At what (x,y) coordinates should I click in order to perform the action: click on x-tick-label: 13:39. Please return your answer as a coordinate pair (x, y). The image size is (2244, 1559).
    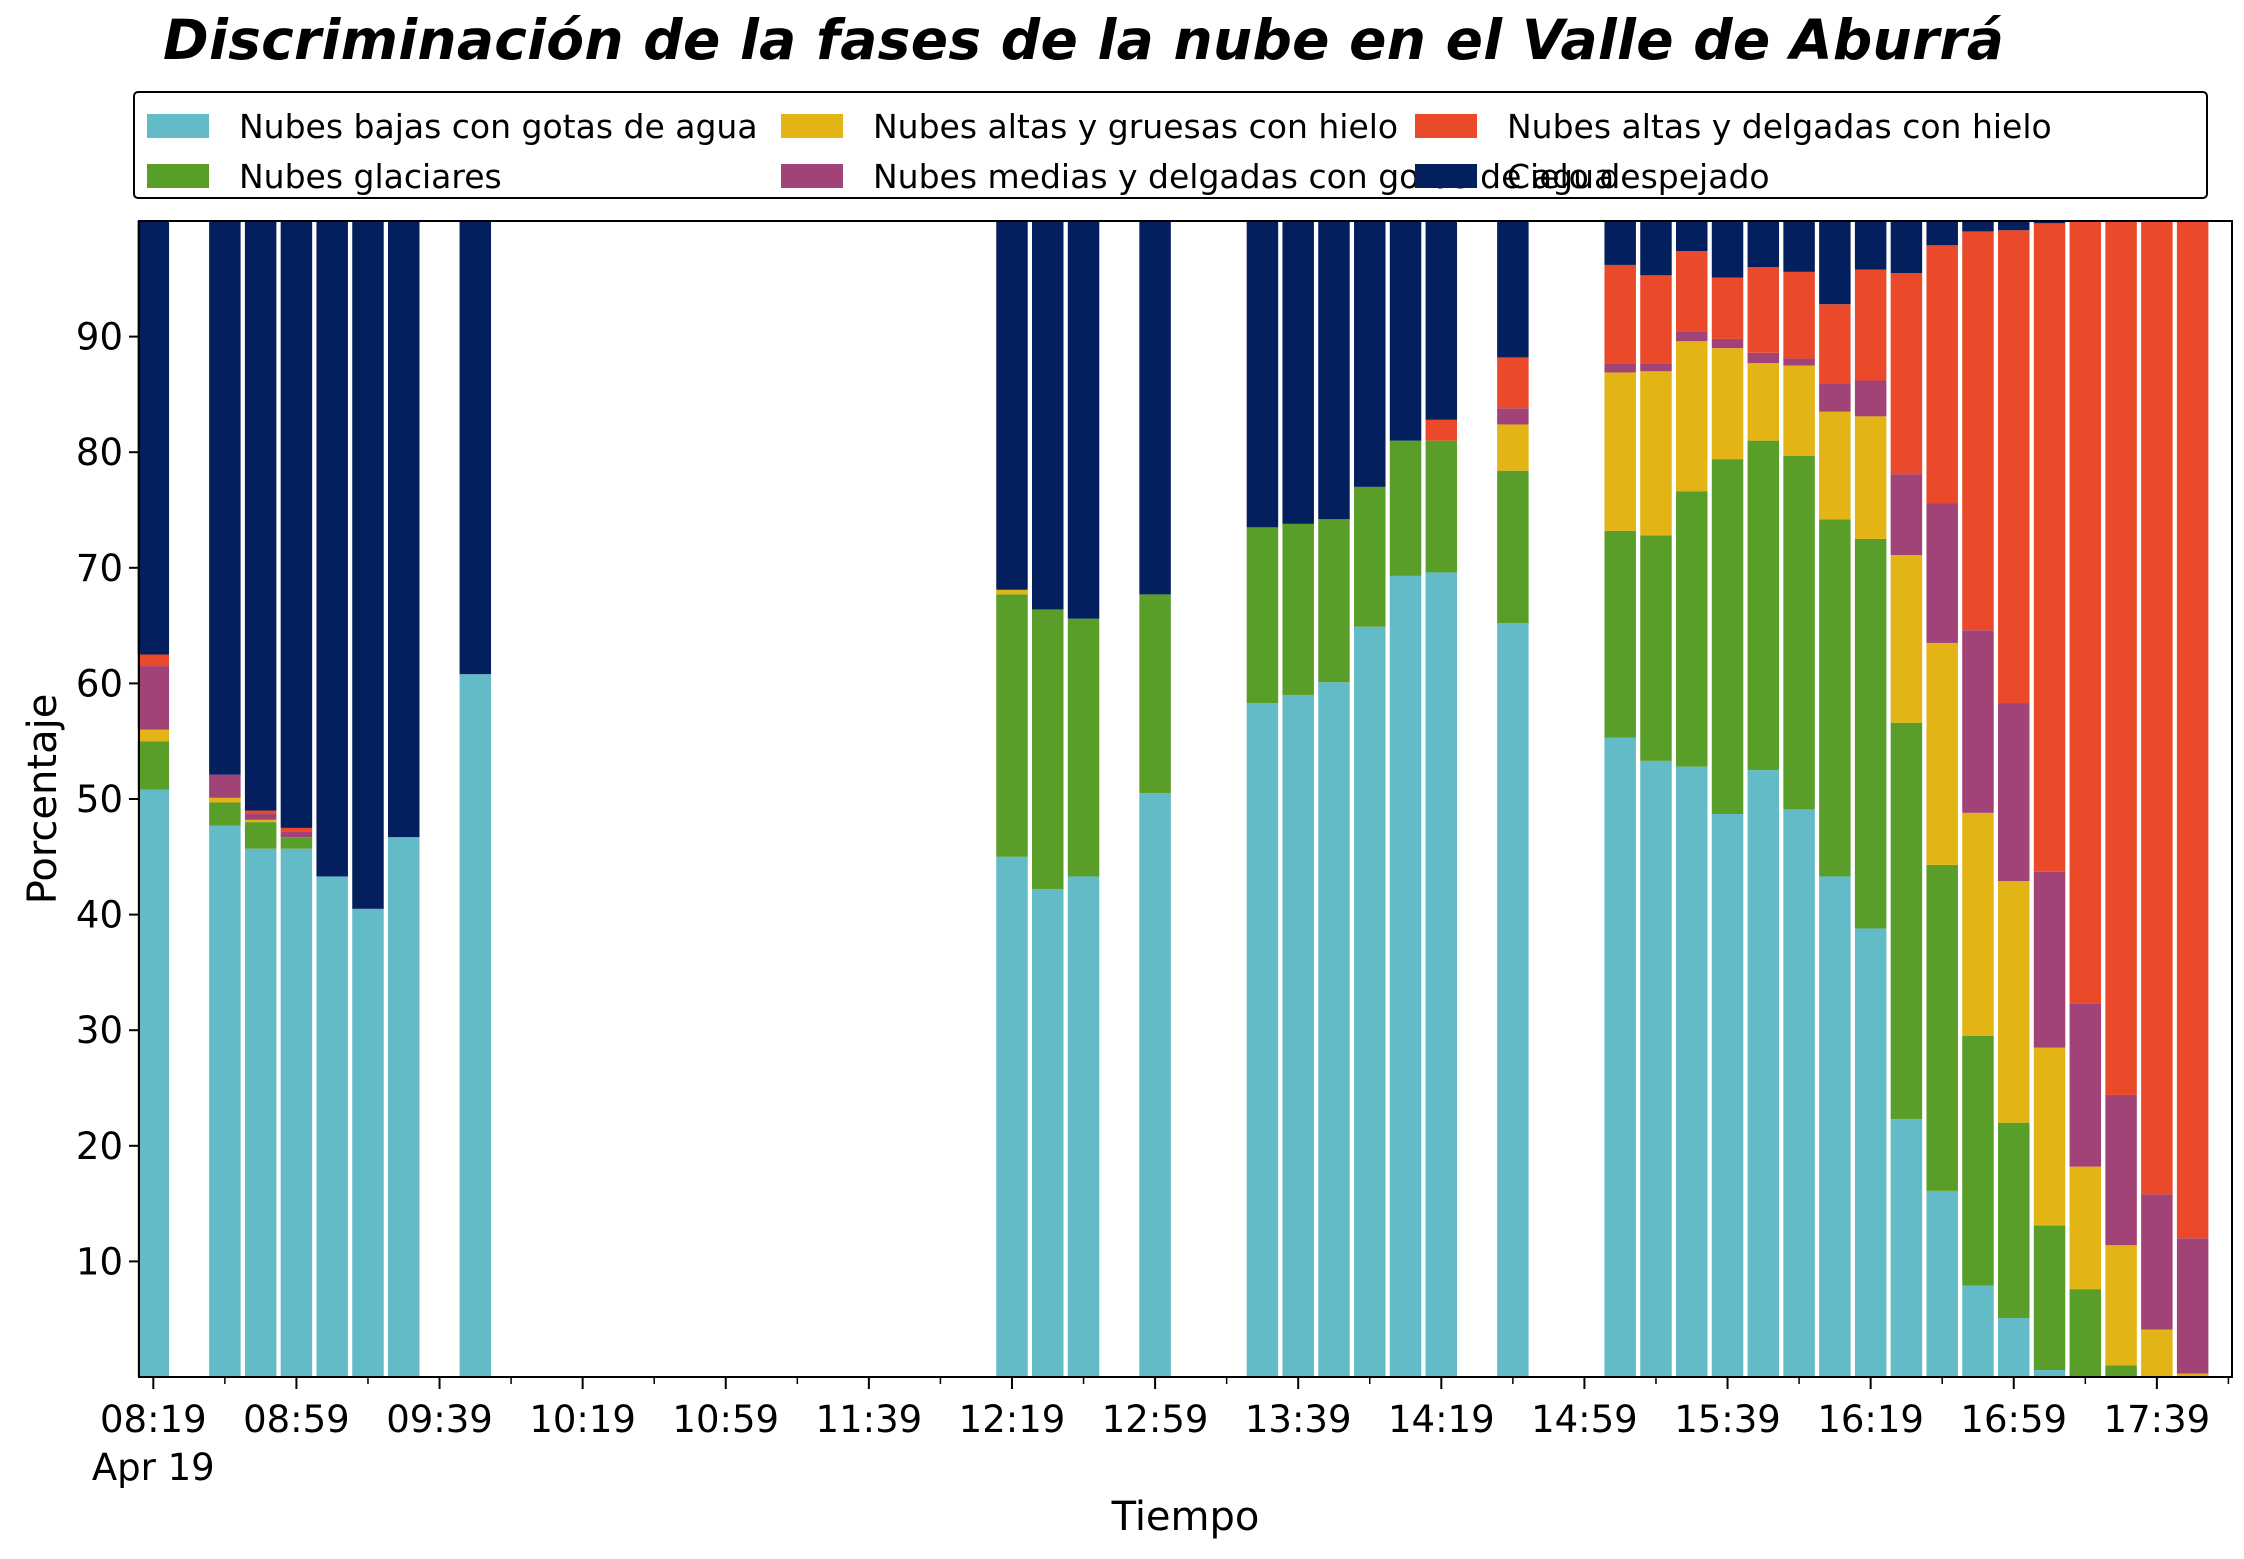
    Looking at the image, I should click on (1298, 1419).